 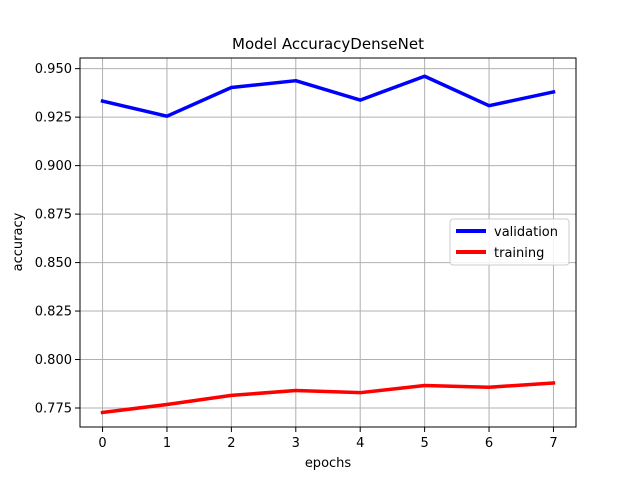 I want to click on legend: validation training, so click(x=509, y=242).